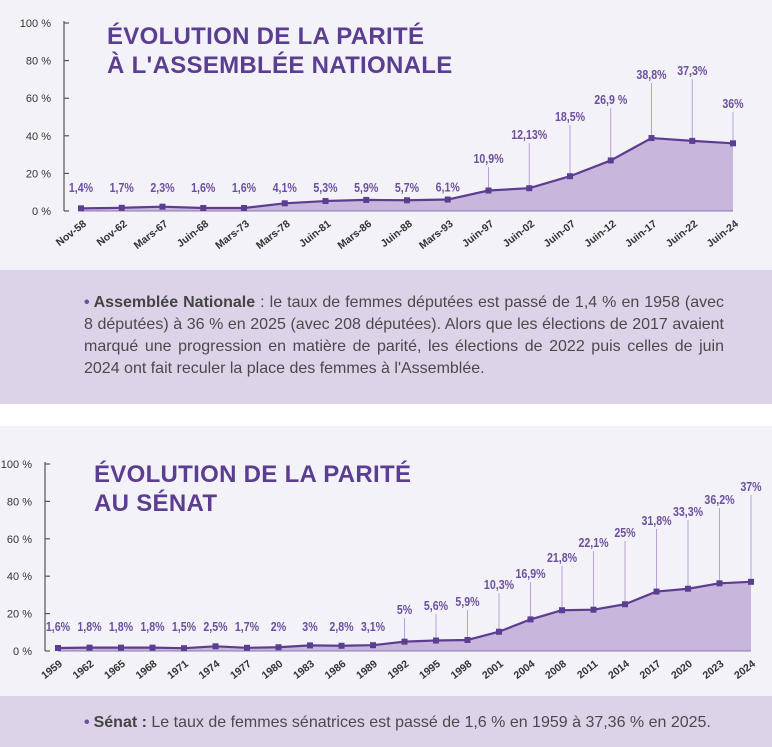 The width and height of the screenshot is (772, 747). I want to click on senat-data-label: 36,2%, so click(719, 500).